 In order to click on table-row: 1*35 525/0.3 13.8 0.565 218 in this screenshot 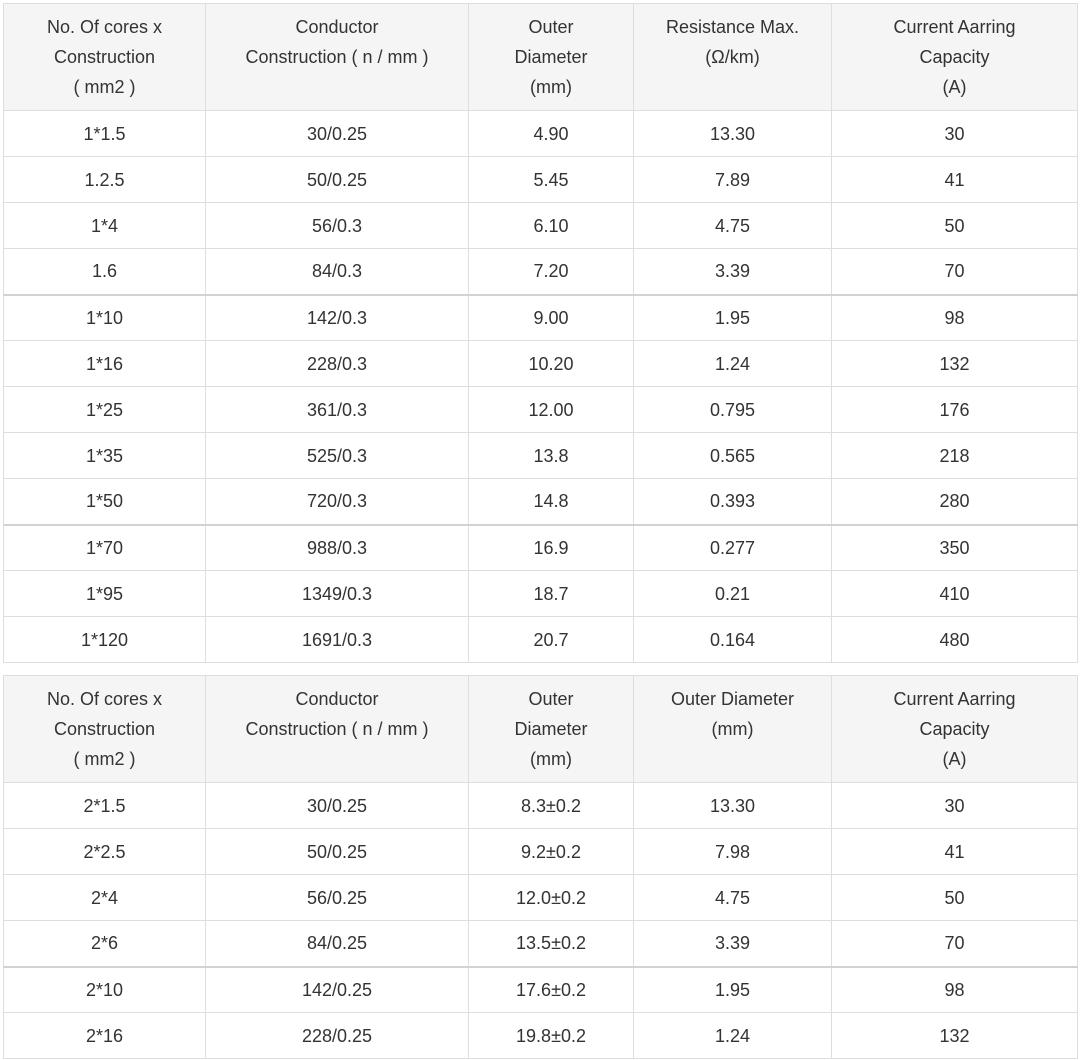, I will do `click(540, 455)`.